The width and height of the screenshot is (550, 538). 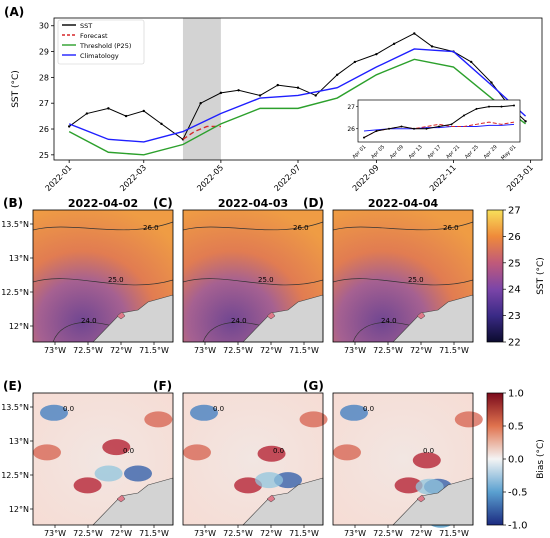 I want to click on colorbar-tick-label: 24, so click(x=514, y=290).